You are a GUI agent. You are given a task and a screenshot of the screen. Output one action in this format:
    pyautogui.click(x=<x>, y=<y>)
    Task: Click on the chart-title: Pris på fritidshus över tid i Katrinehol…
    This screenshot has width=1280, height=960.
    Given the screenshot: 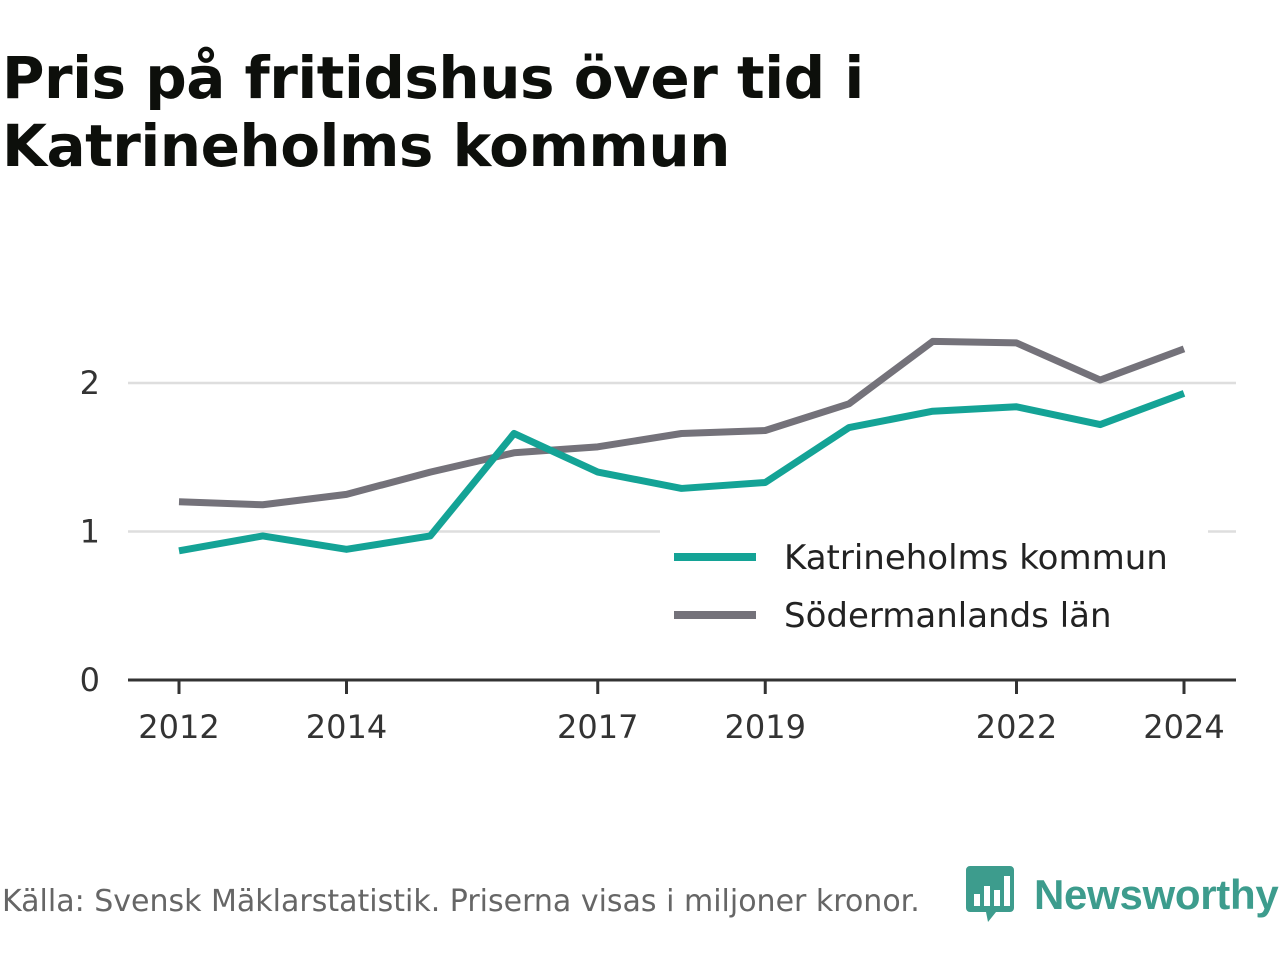 What is the action you would take?
    pyautogui.click(x=433, y=112)
    